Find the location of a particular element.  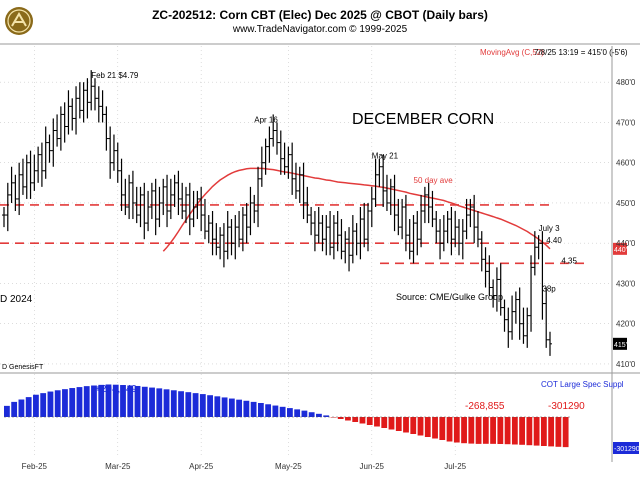

y-tick-label: 450'0 is located at coordinates (626, 203).